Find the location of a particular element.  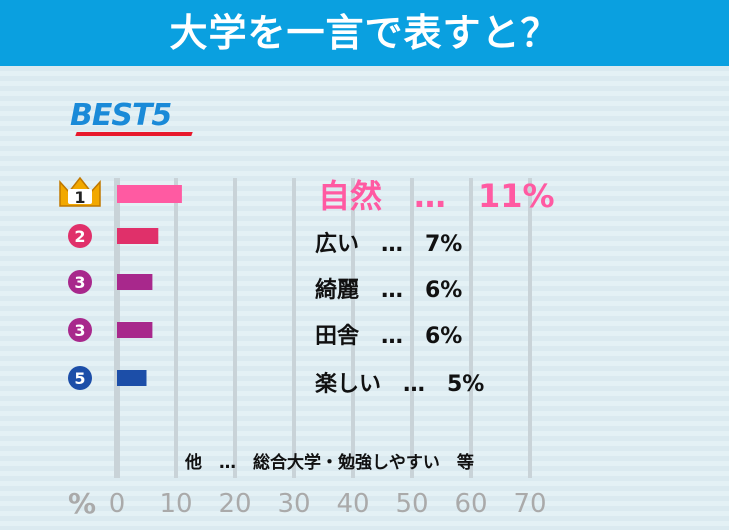

title-bar is located at coordinates (364, 33).